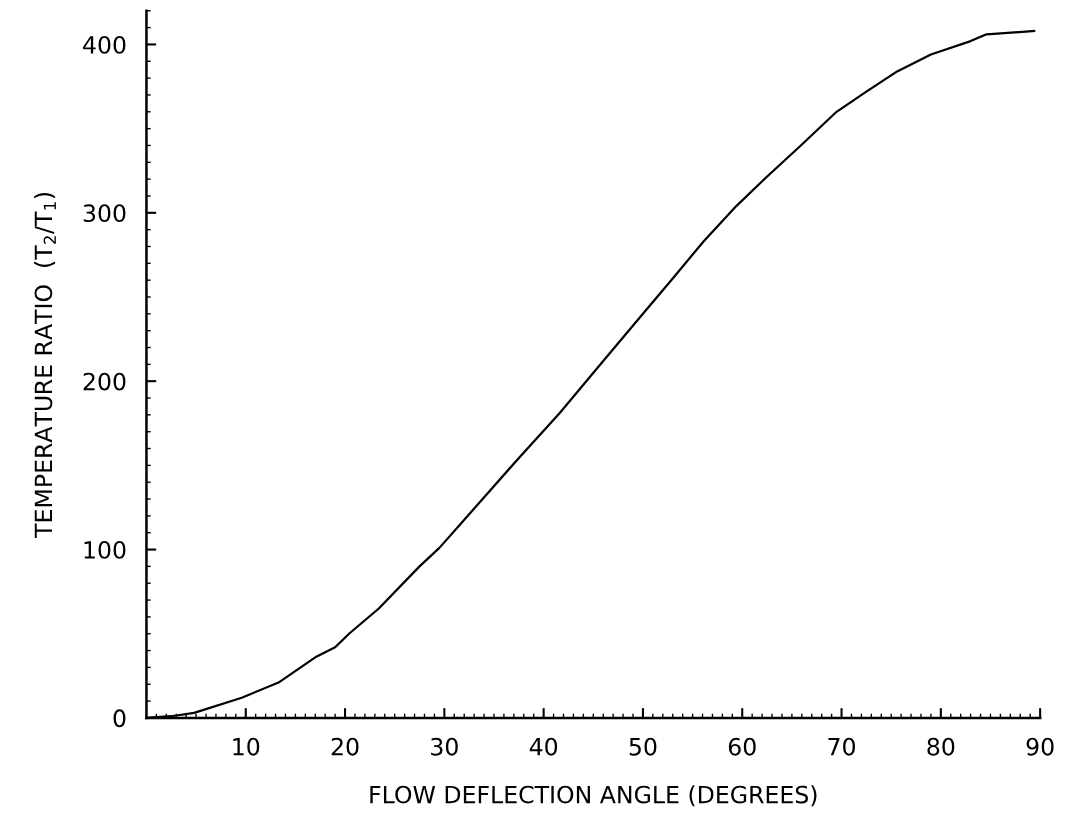 Image resolution: width=1069 pixels, height=829 pixels. What do you see at coordinates (345, 746) in the screenshot?
I see `x-tick-label: 20` at bounding box center [345, 746].